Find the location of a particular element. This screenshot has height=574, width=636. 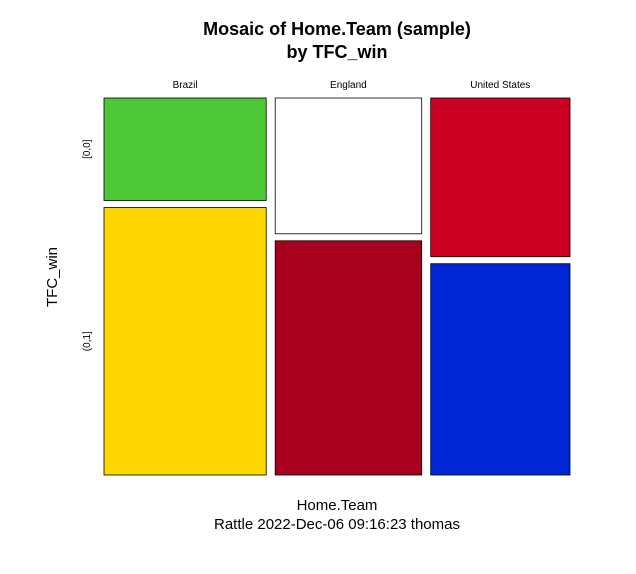

row-labels: [0,0] (0,1] is located at coordinates (87, 245).